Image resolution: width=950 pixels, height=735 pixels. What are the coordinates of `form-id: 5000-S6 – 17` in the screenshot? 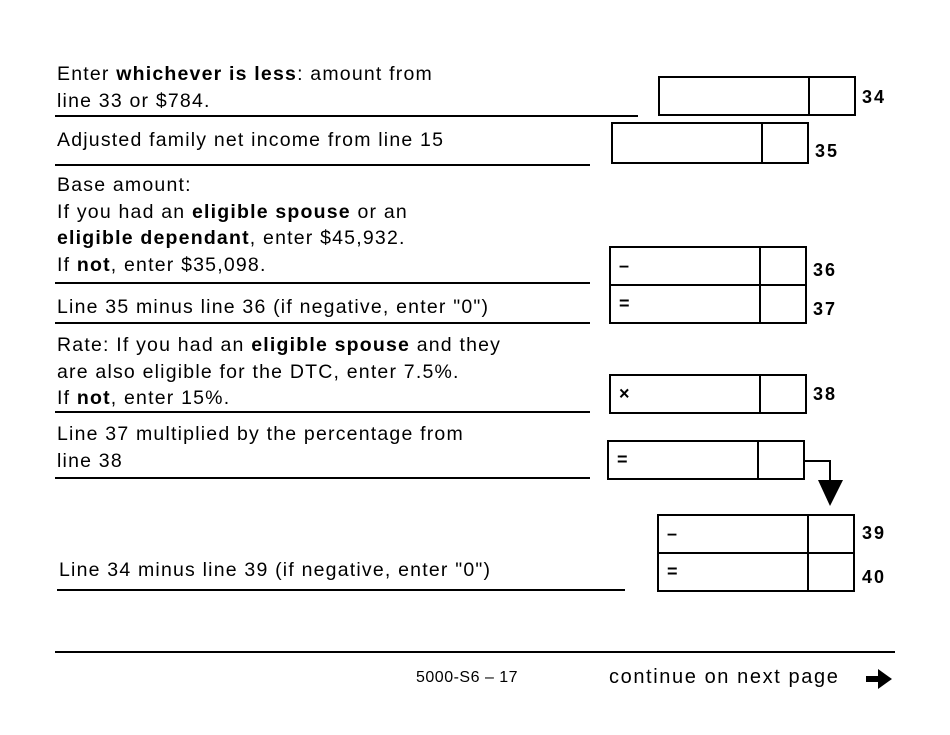 It's located at (467, 677).